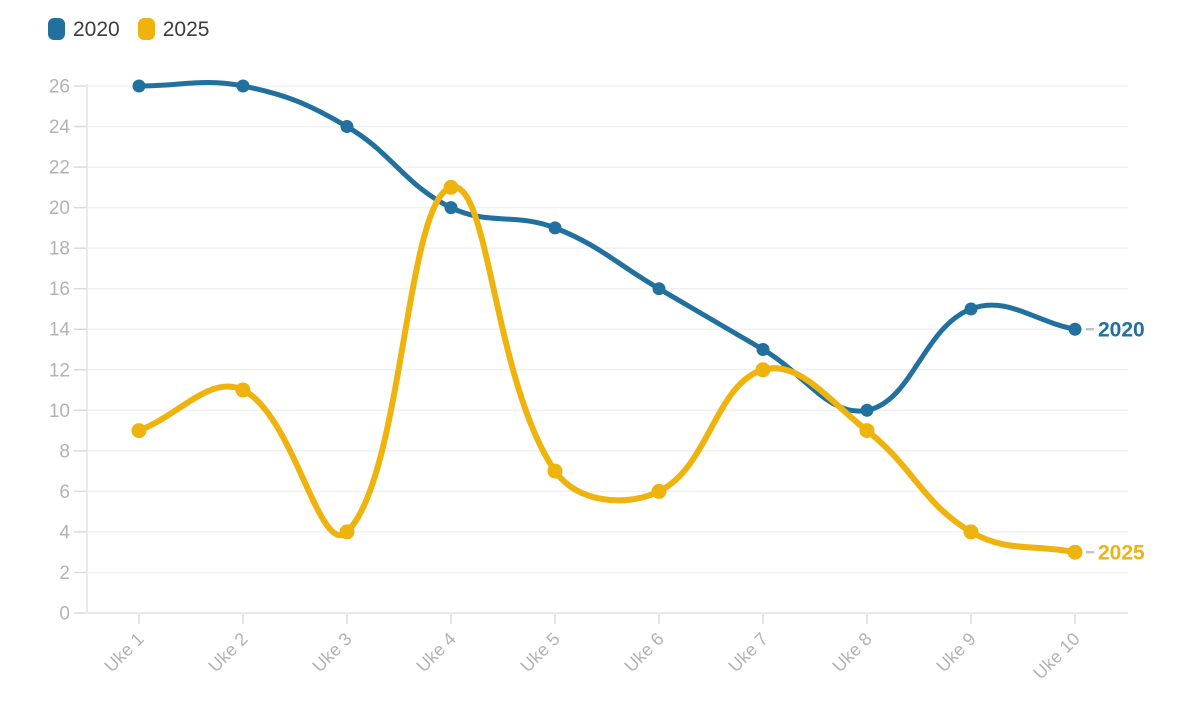  I want to click on data-point-2020-Uke 2, so click(243, 86).